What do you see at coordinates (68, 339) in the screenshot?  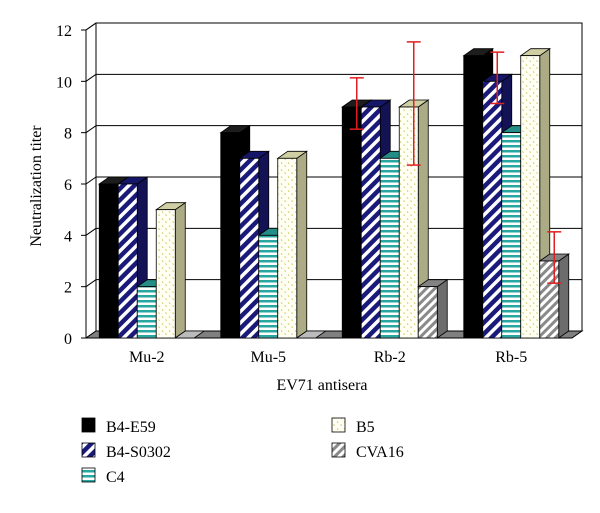 I see `y-tick-label: 0` at bounding box center [68, 339].